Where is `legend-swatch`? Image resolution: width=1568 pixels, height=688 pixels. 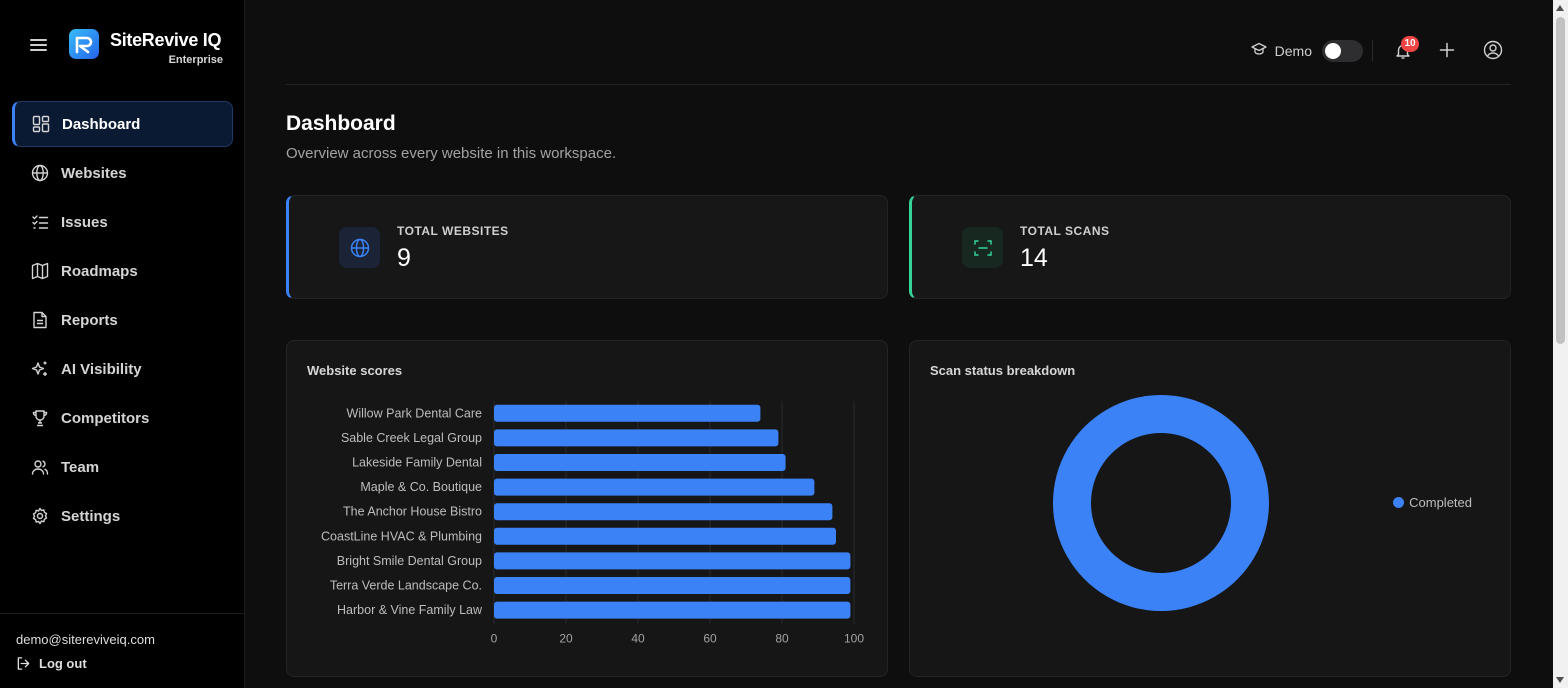 legend-swatch is located at coordinates (1399, 502).